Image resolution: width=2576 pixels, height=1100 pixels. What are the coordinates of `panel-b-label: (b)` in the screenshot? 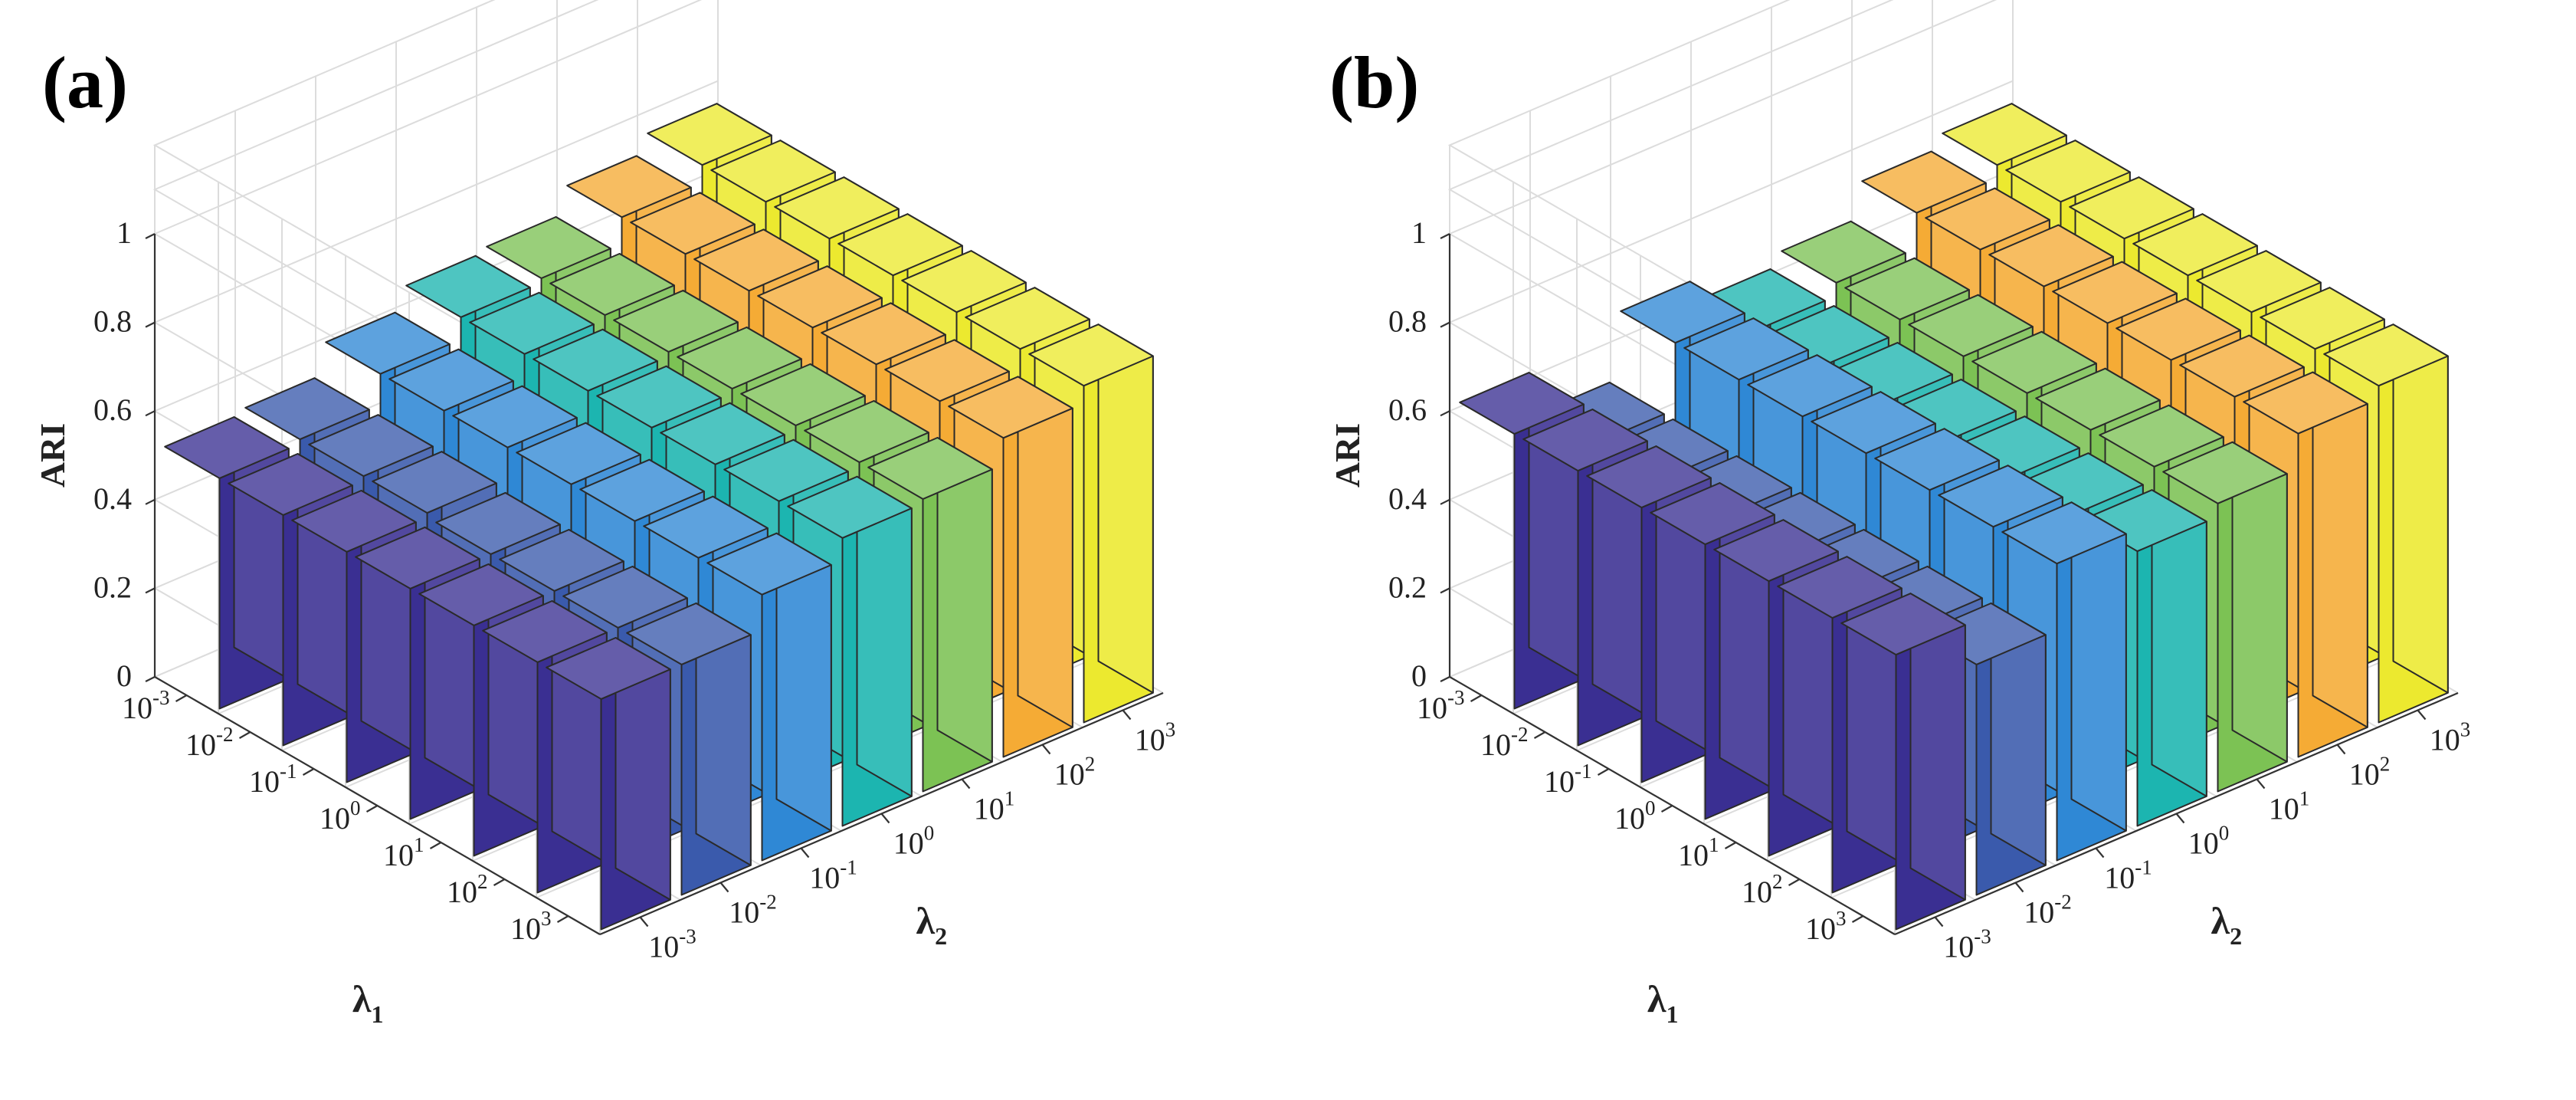 It's located at (1374, 82).